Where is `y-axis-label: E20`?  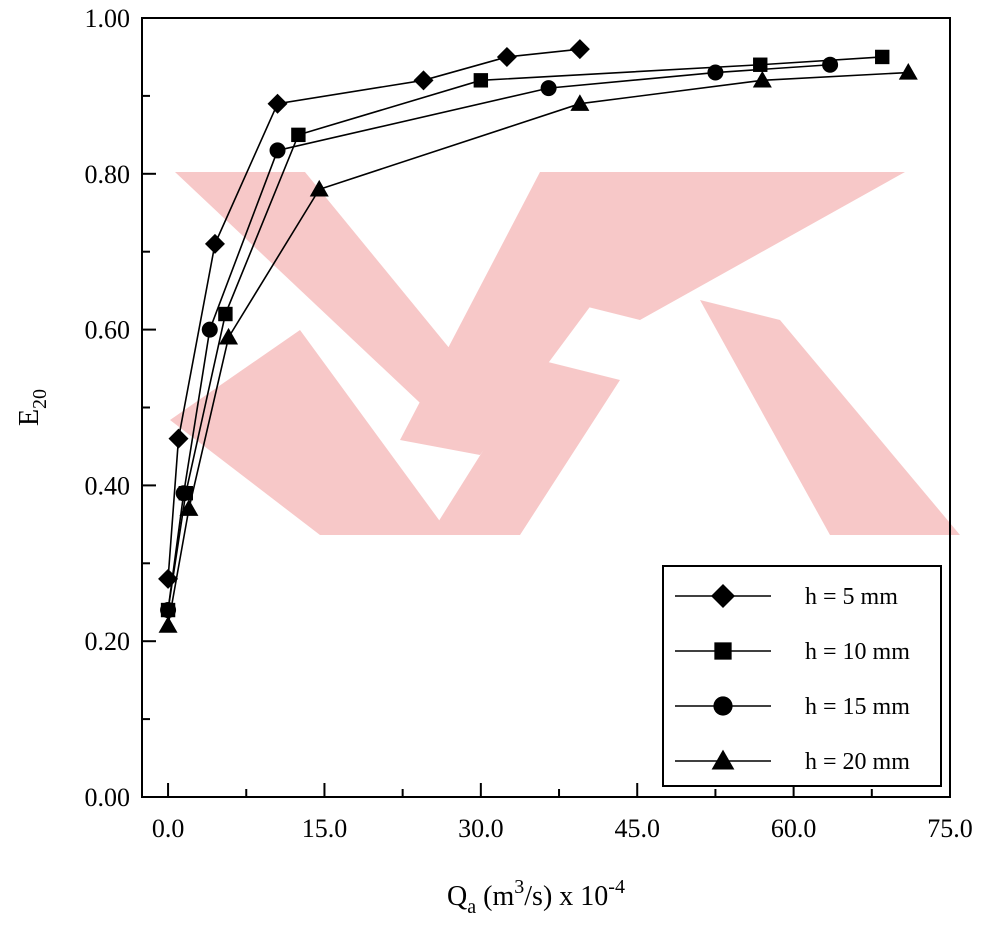 y-axis-label: E20 is located at coordinates (32, 407).